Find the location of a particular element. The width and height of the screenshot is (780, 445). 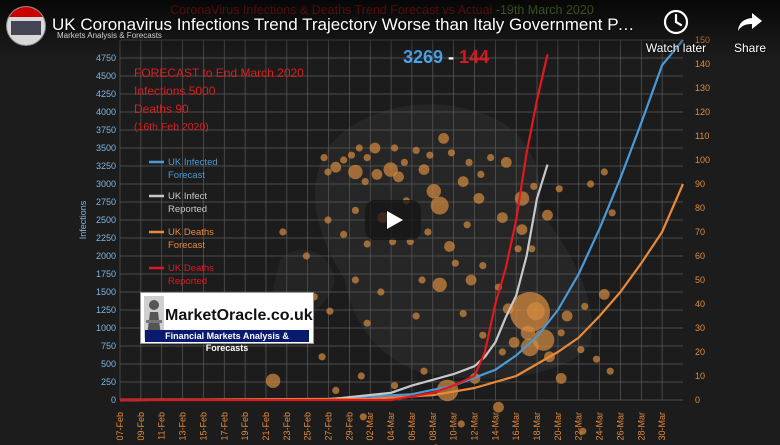

logo-name: MarketOracle.co.uk is located at coordinates (239, 315).